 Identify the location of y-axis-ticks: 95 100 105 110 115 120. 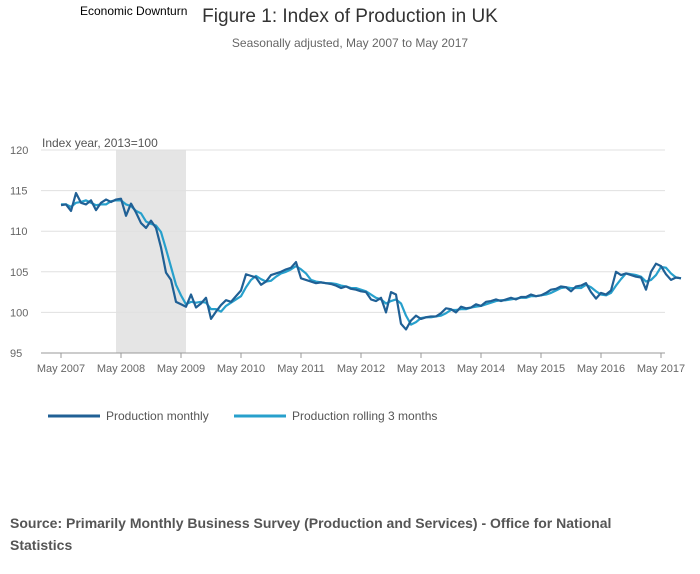
(19, 252).